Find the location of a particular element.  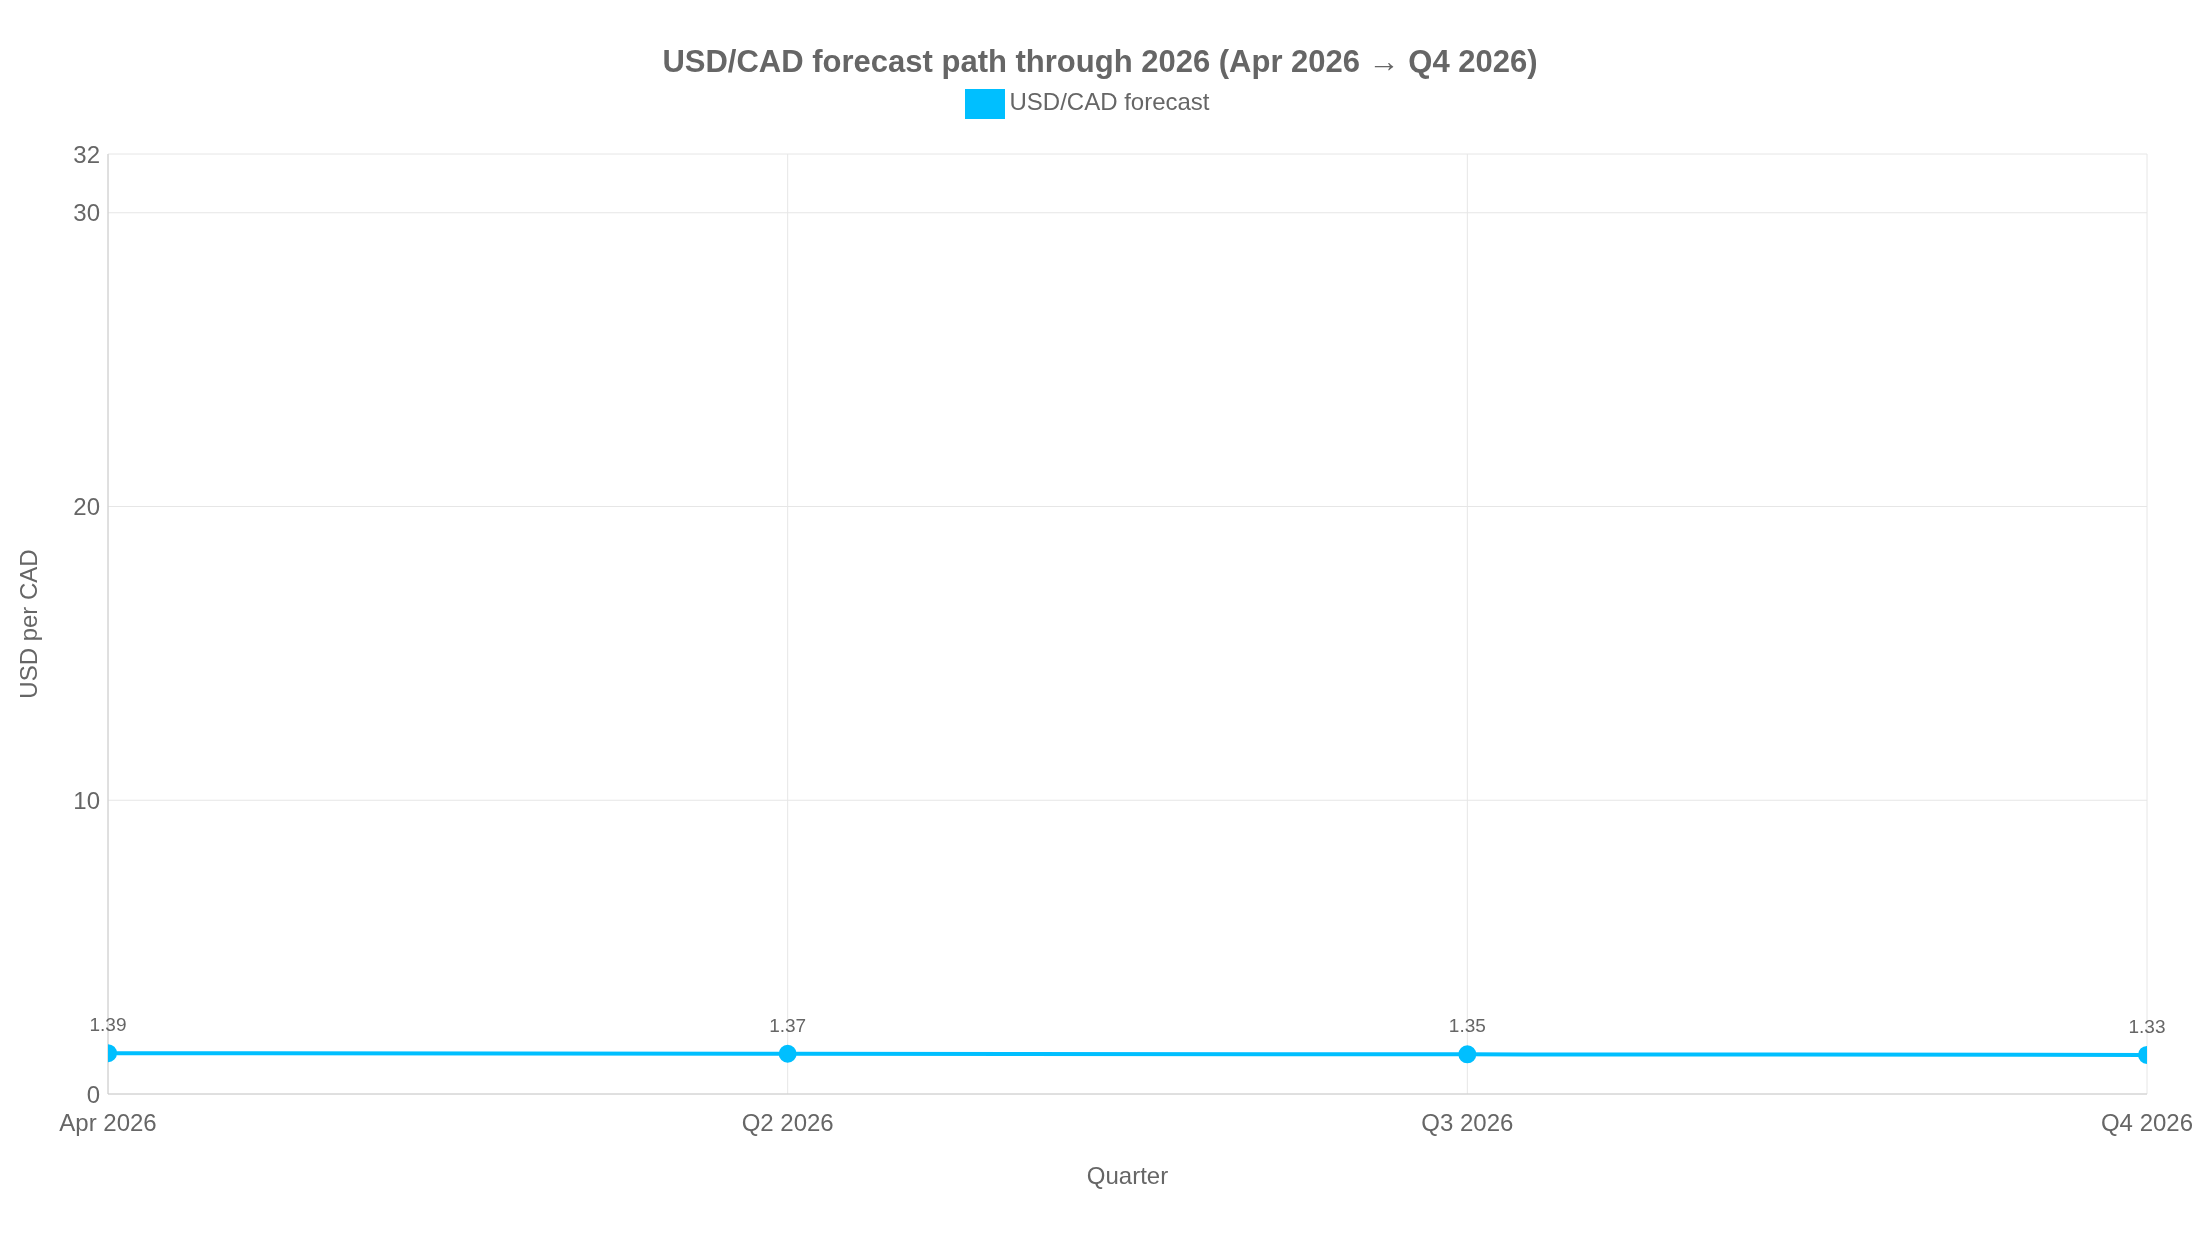

y-tick-label: 10 is located at coordinates (86, 800).